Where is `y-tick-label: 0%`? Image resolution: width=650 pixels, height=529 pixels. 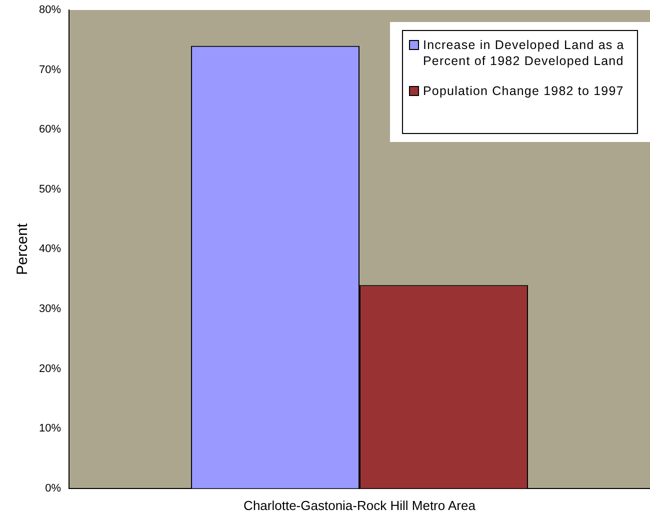
y-tick-label: 0% is located at coordinates (53, 488).